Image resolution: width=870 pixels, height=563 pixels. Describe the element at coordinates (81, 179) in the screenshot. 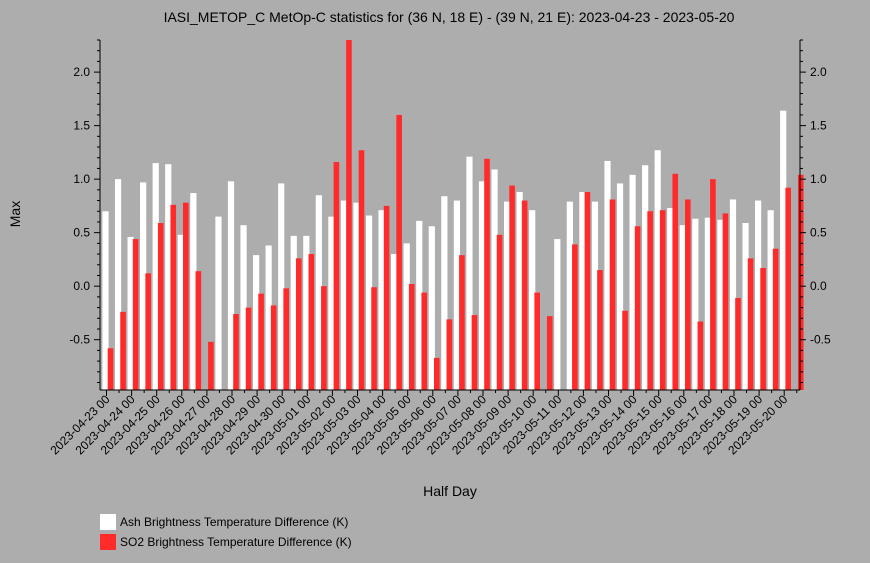

I see `y-tick-label-left-3: 1.0` at that location.